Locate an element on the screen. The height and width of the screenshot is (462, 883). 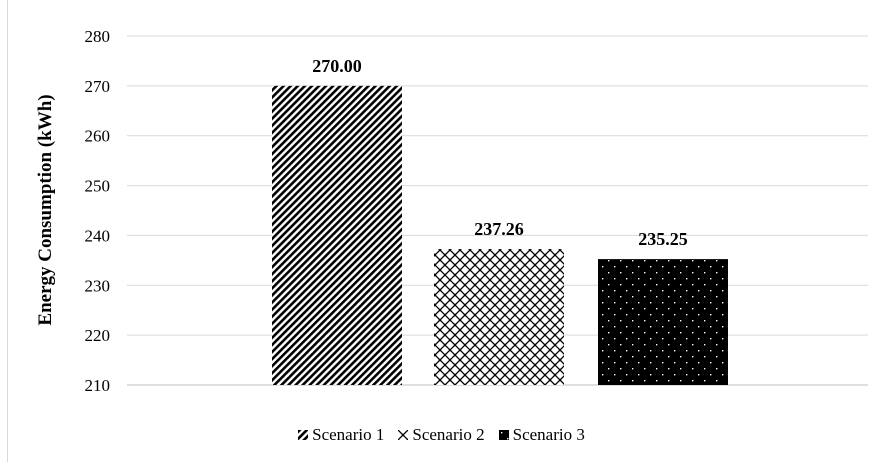
data-label: 270.00 is located at coordinates (337, 66).